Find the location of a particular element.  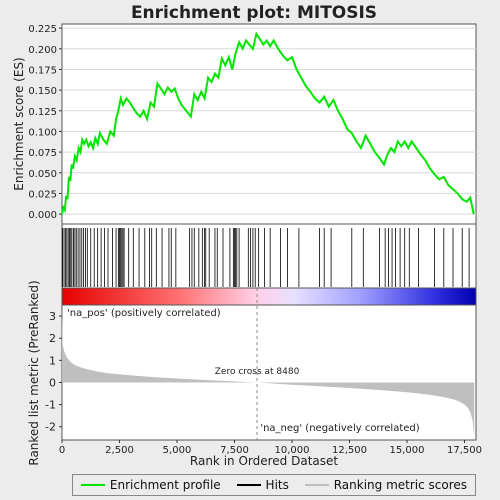

metric-ytick-label: -1 is located at coordinates (50, 405).